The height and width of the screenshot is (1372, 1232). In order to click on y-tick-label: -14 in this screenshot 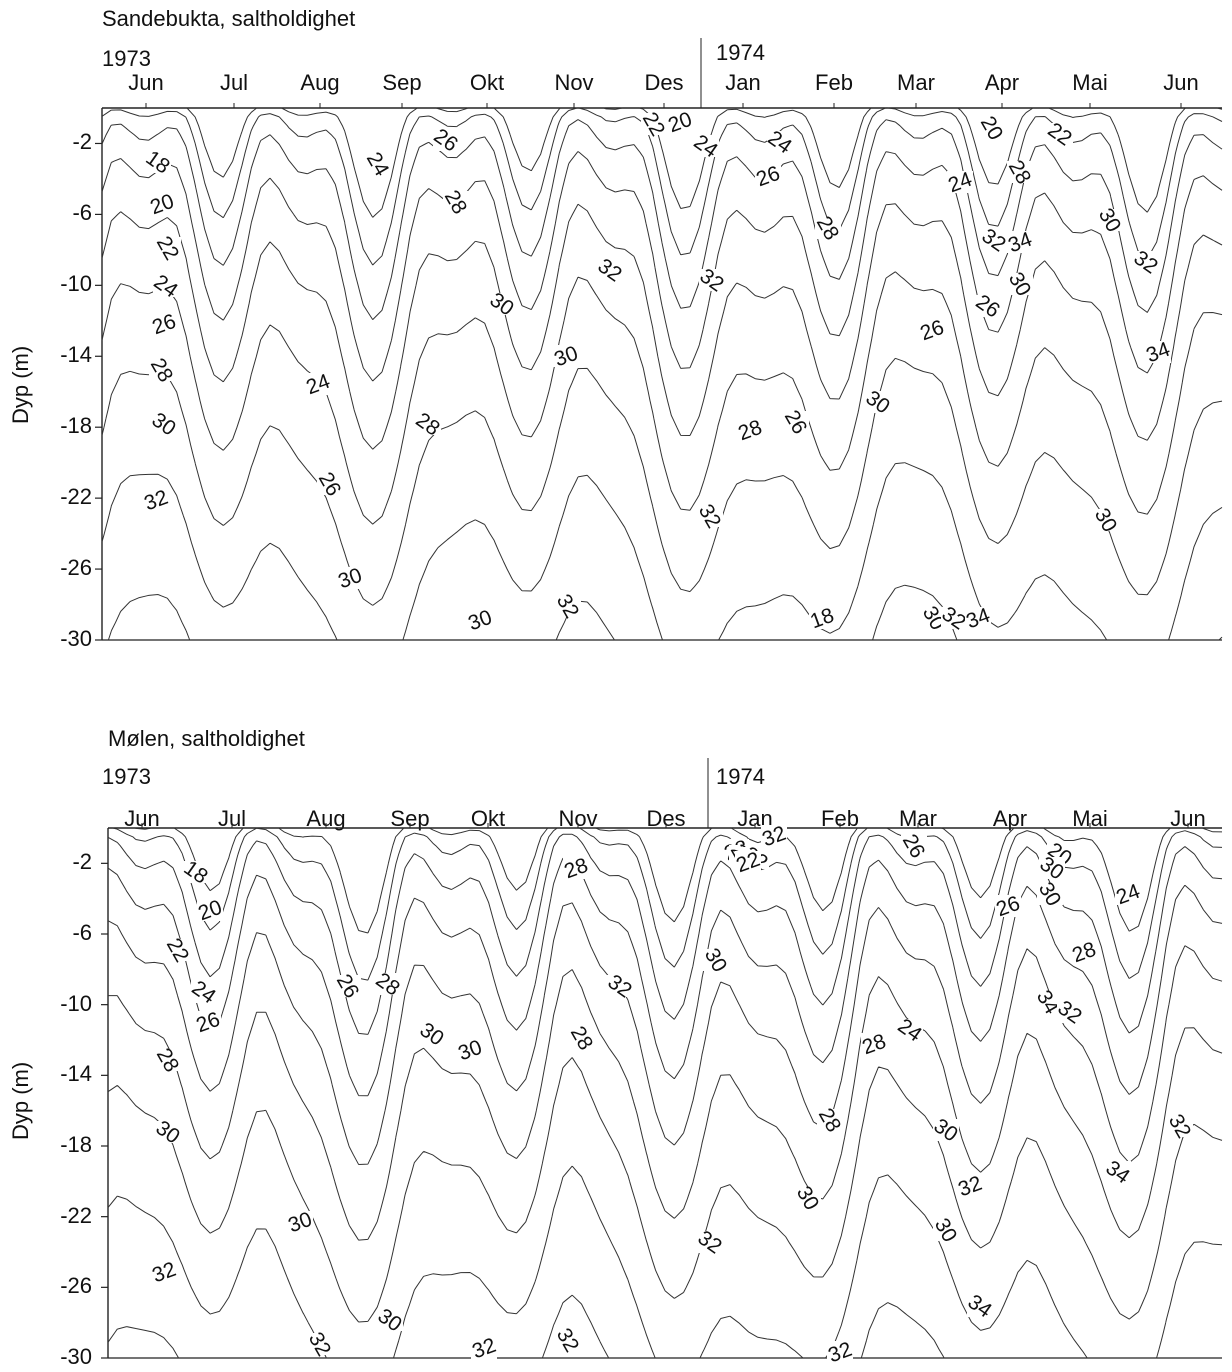, I will do `click(76, 1074)`.